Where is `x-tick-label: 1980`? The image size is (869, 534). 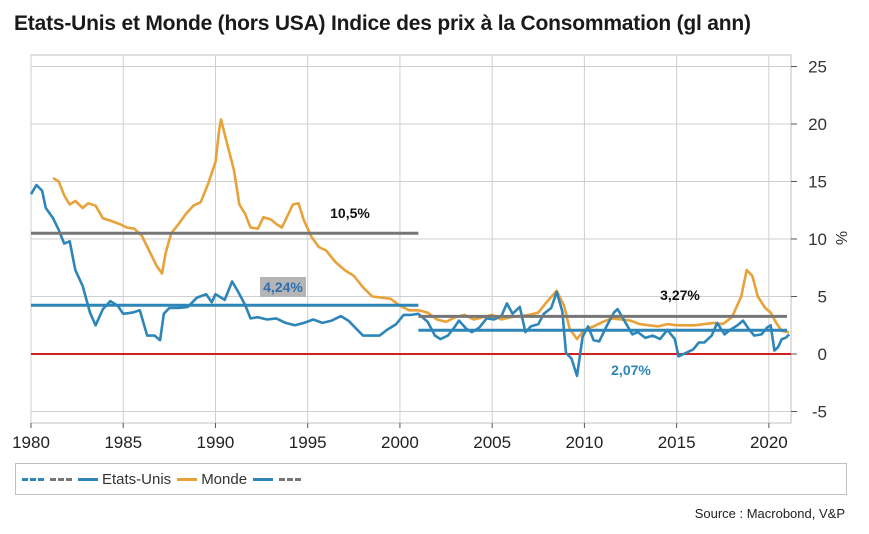
x-tick-label: 1980 is located at coordinates (31, 442).